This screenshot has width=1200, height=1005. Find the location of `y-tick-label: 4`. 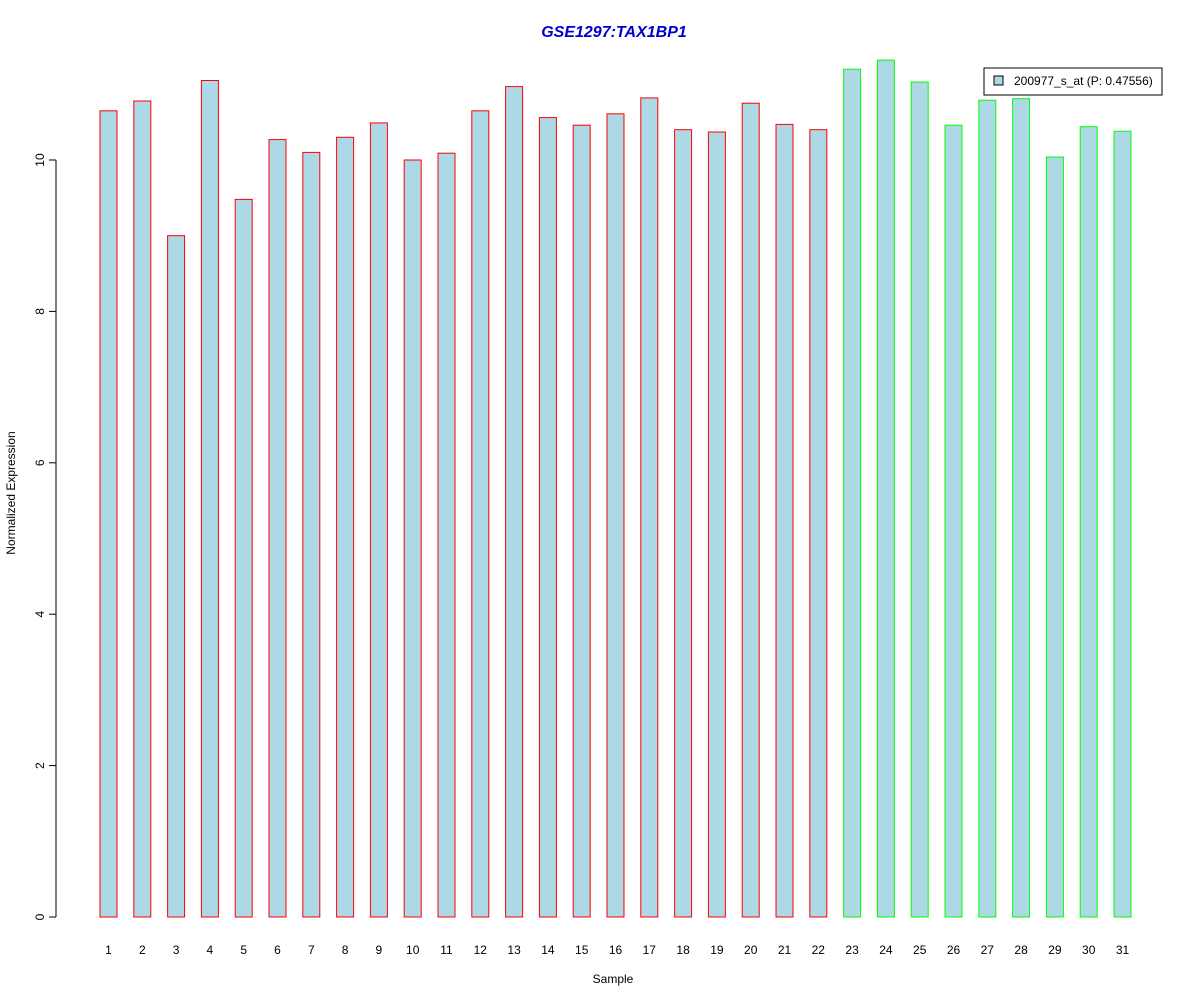

y-tick-label: 4 is located at coordinates (40, 614).